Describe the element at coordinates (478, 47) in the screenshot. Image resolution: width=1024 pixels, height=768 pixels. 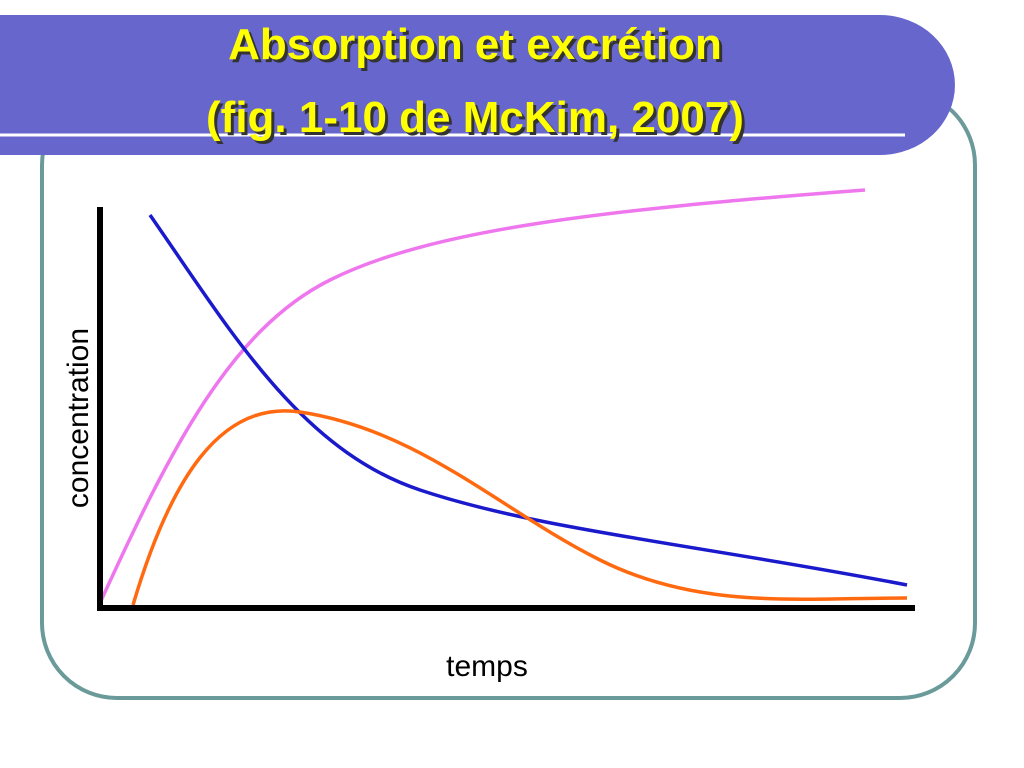
I see `title-shadow: Absorption et excrétion` at that location.